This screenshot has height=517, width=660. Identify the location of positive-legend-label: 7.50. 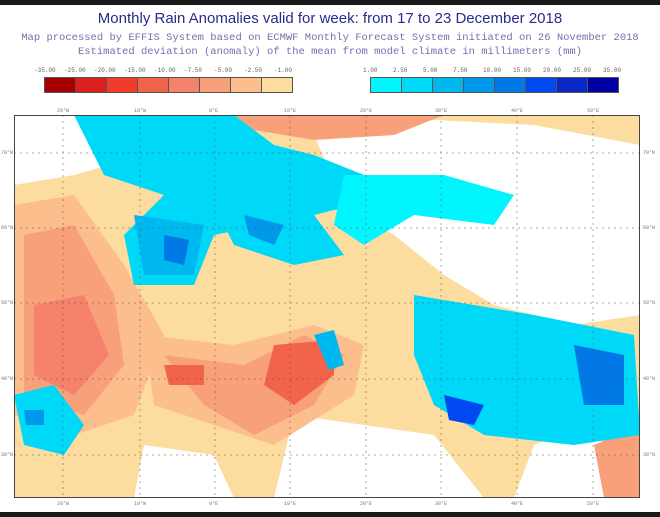
(460, 70).